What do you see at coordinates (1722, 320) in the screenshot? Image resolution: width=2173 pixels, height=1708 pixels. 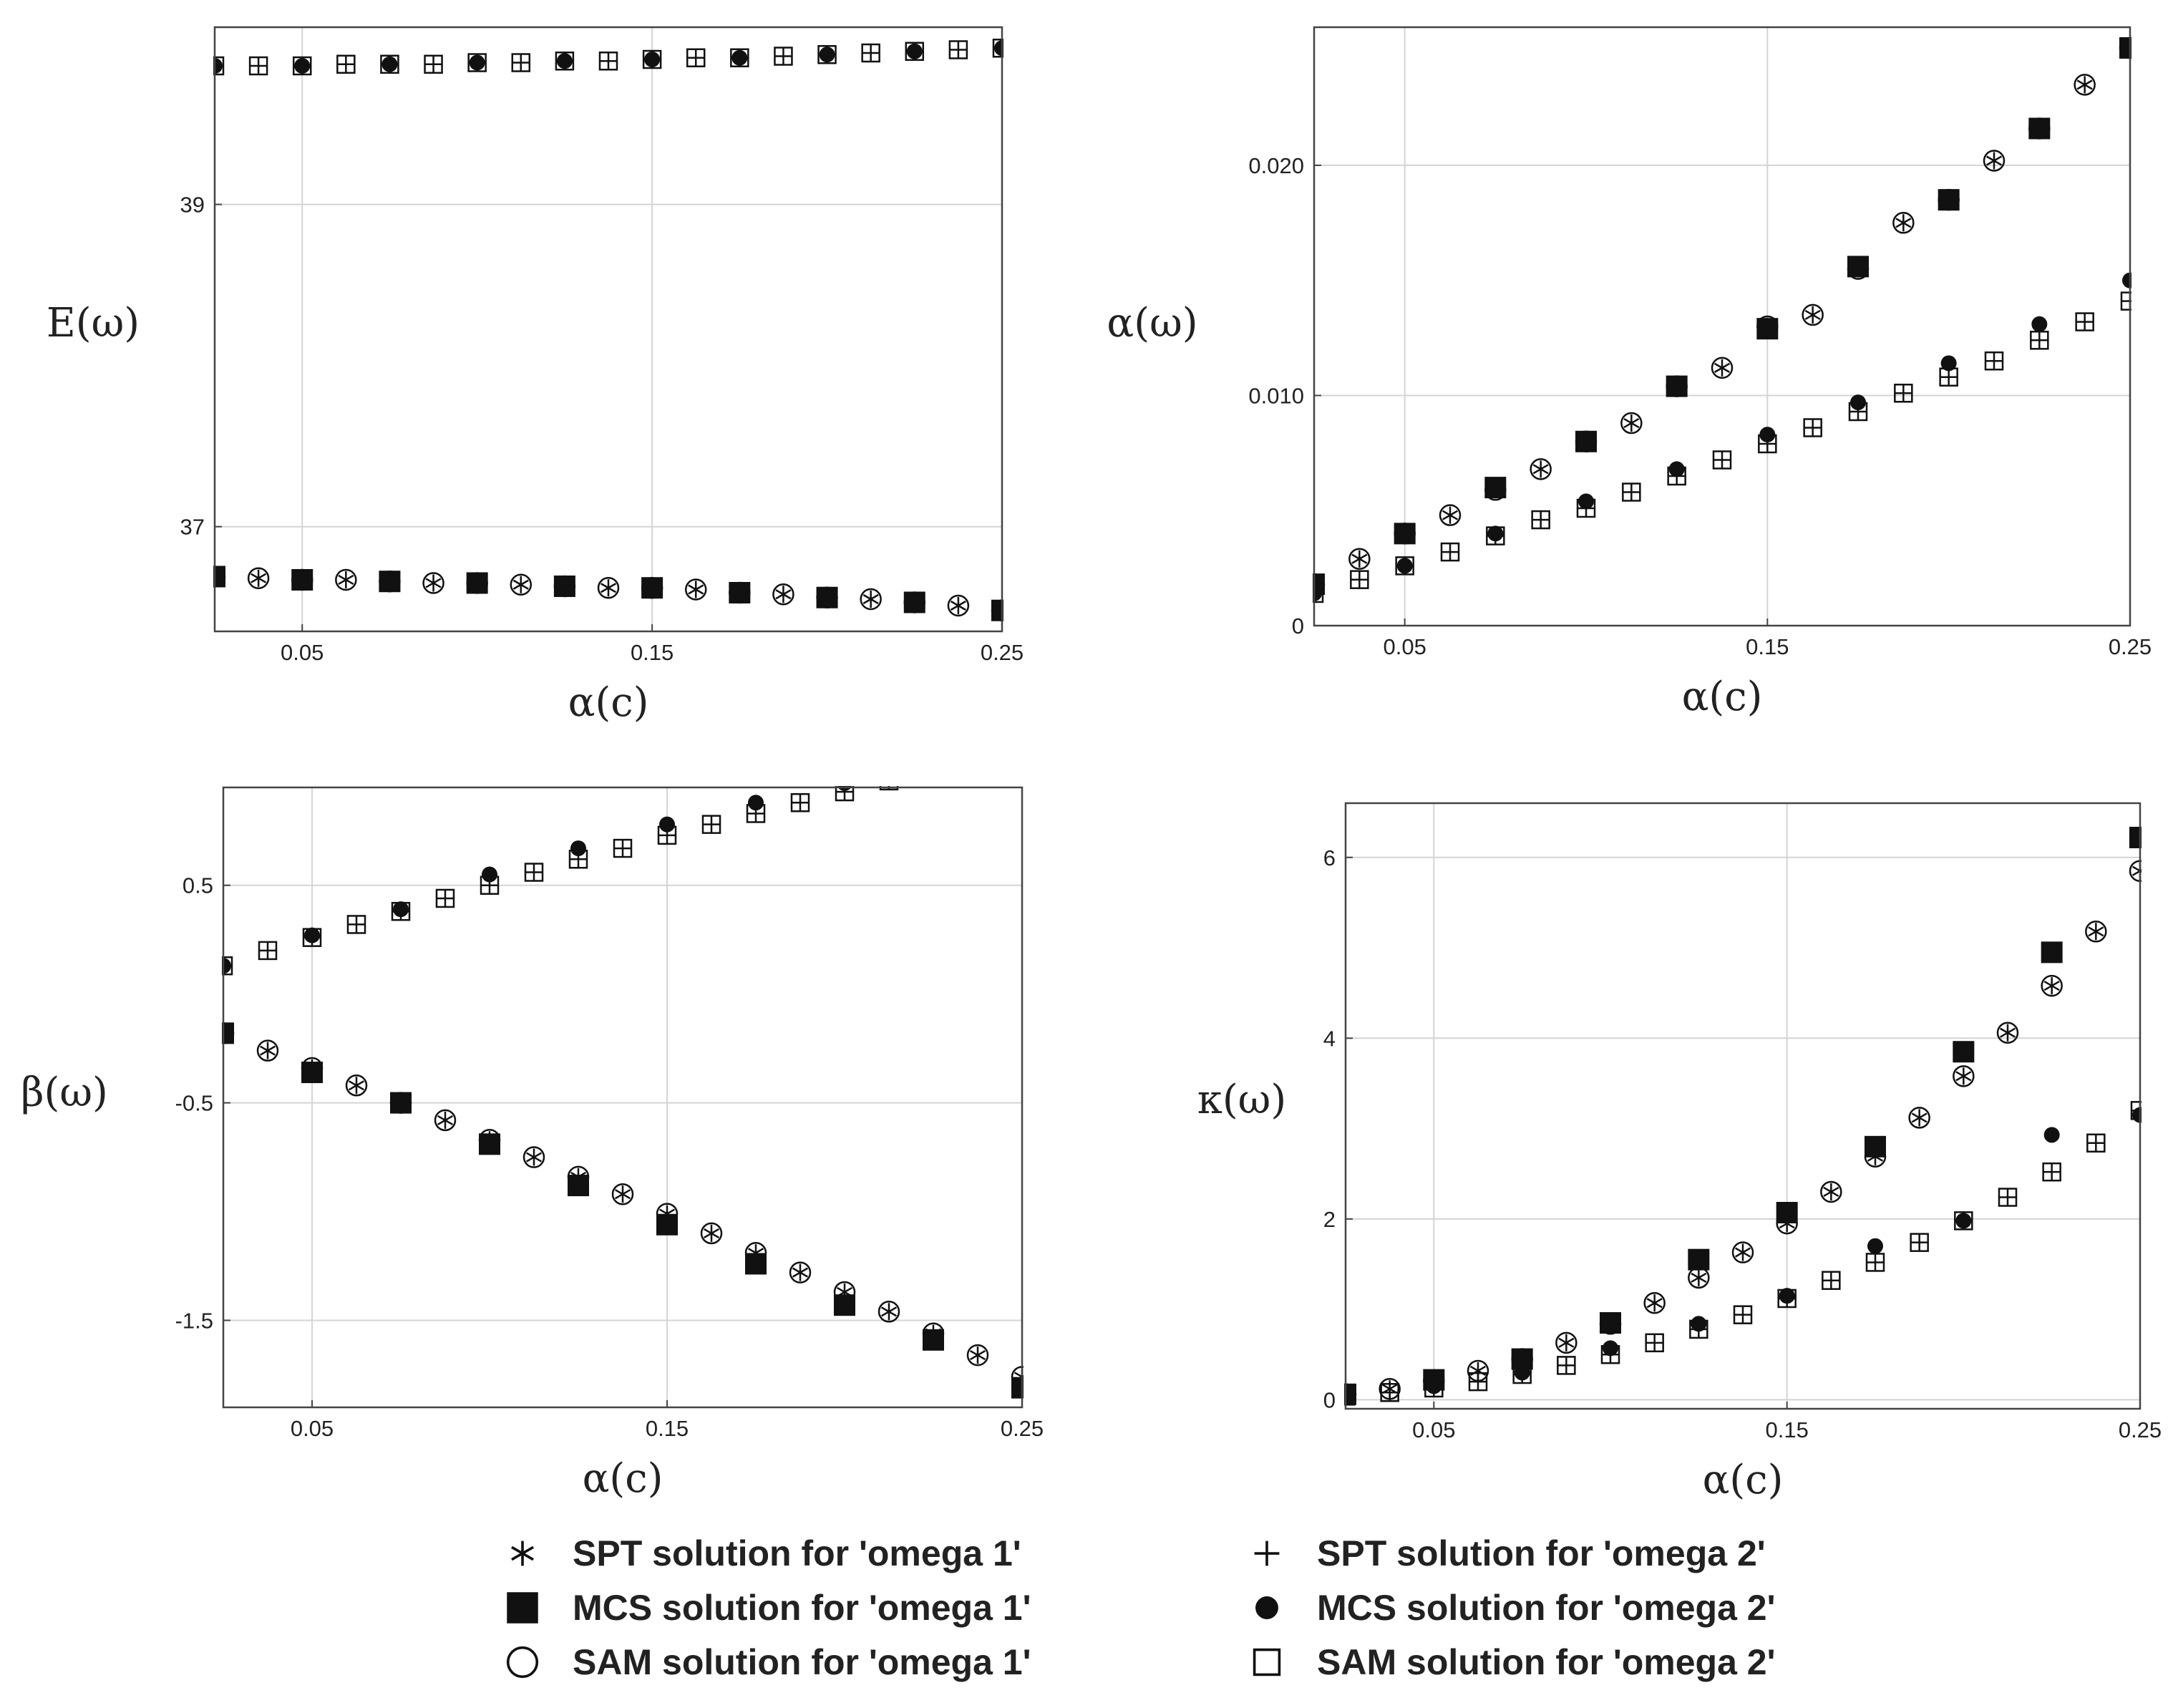 I see `markers-alpha` at bounding box center [1722, 320].